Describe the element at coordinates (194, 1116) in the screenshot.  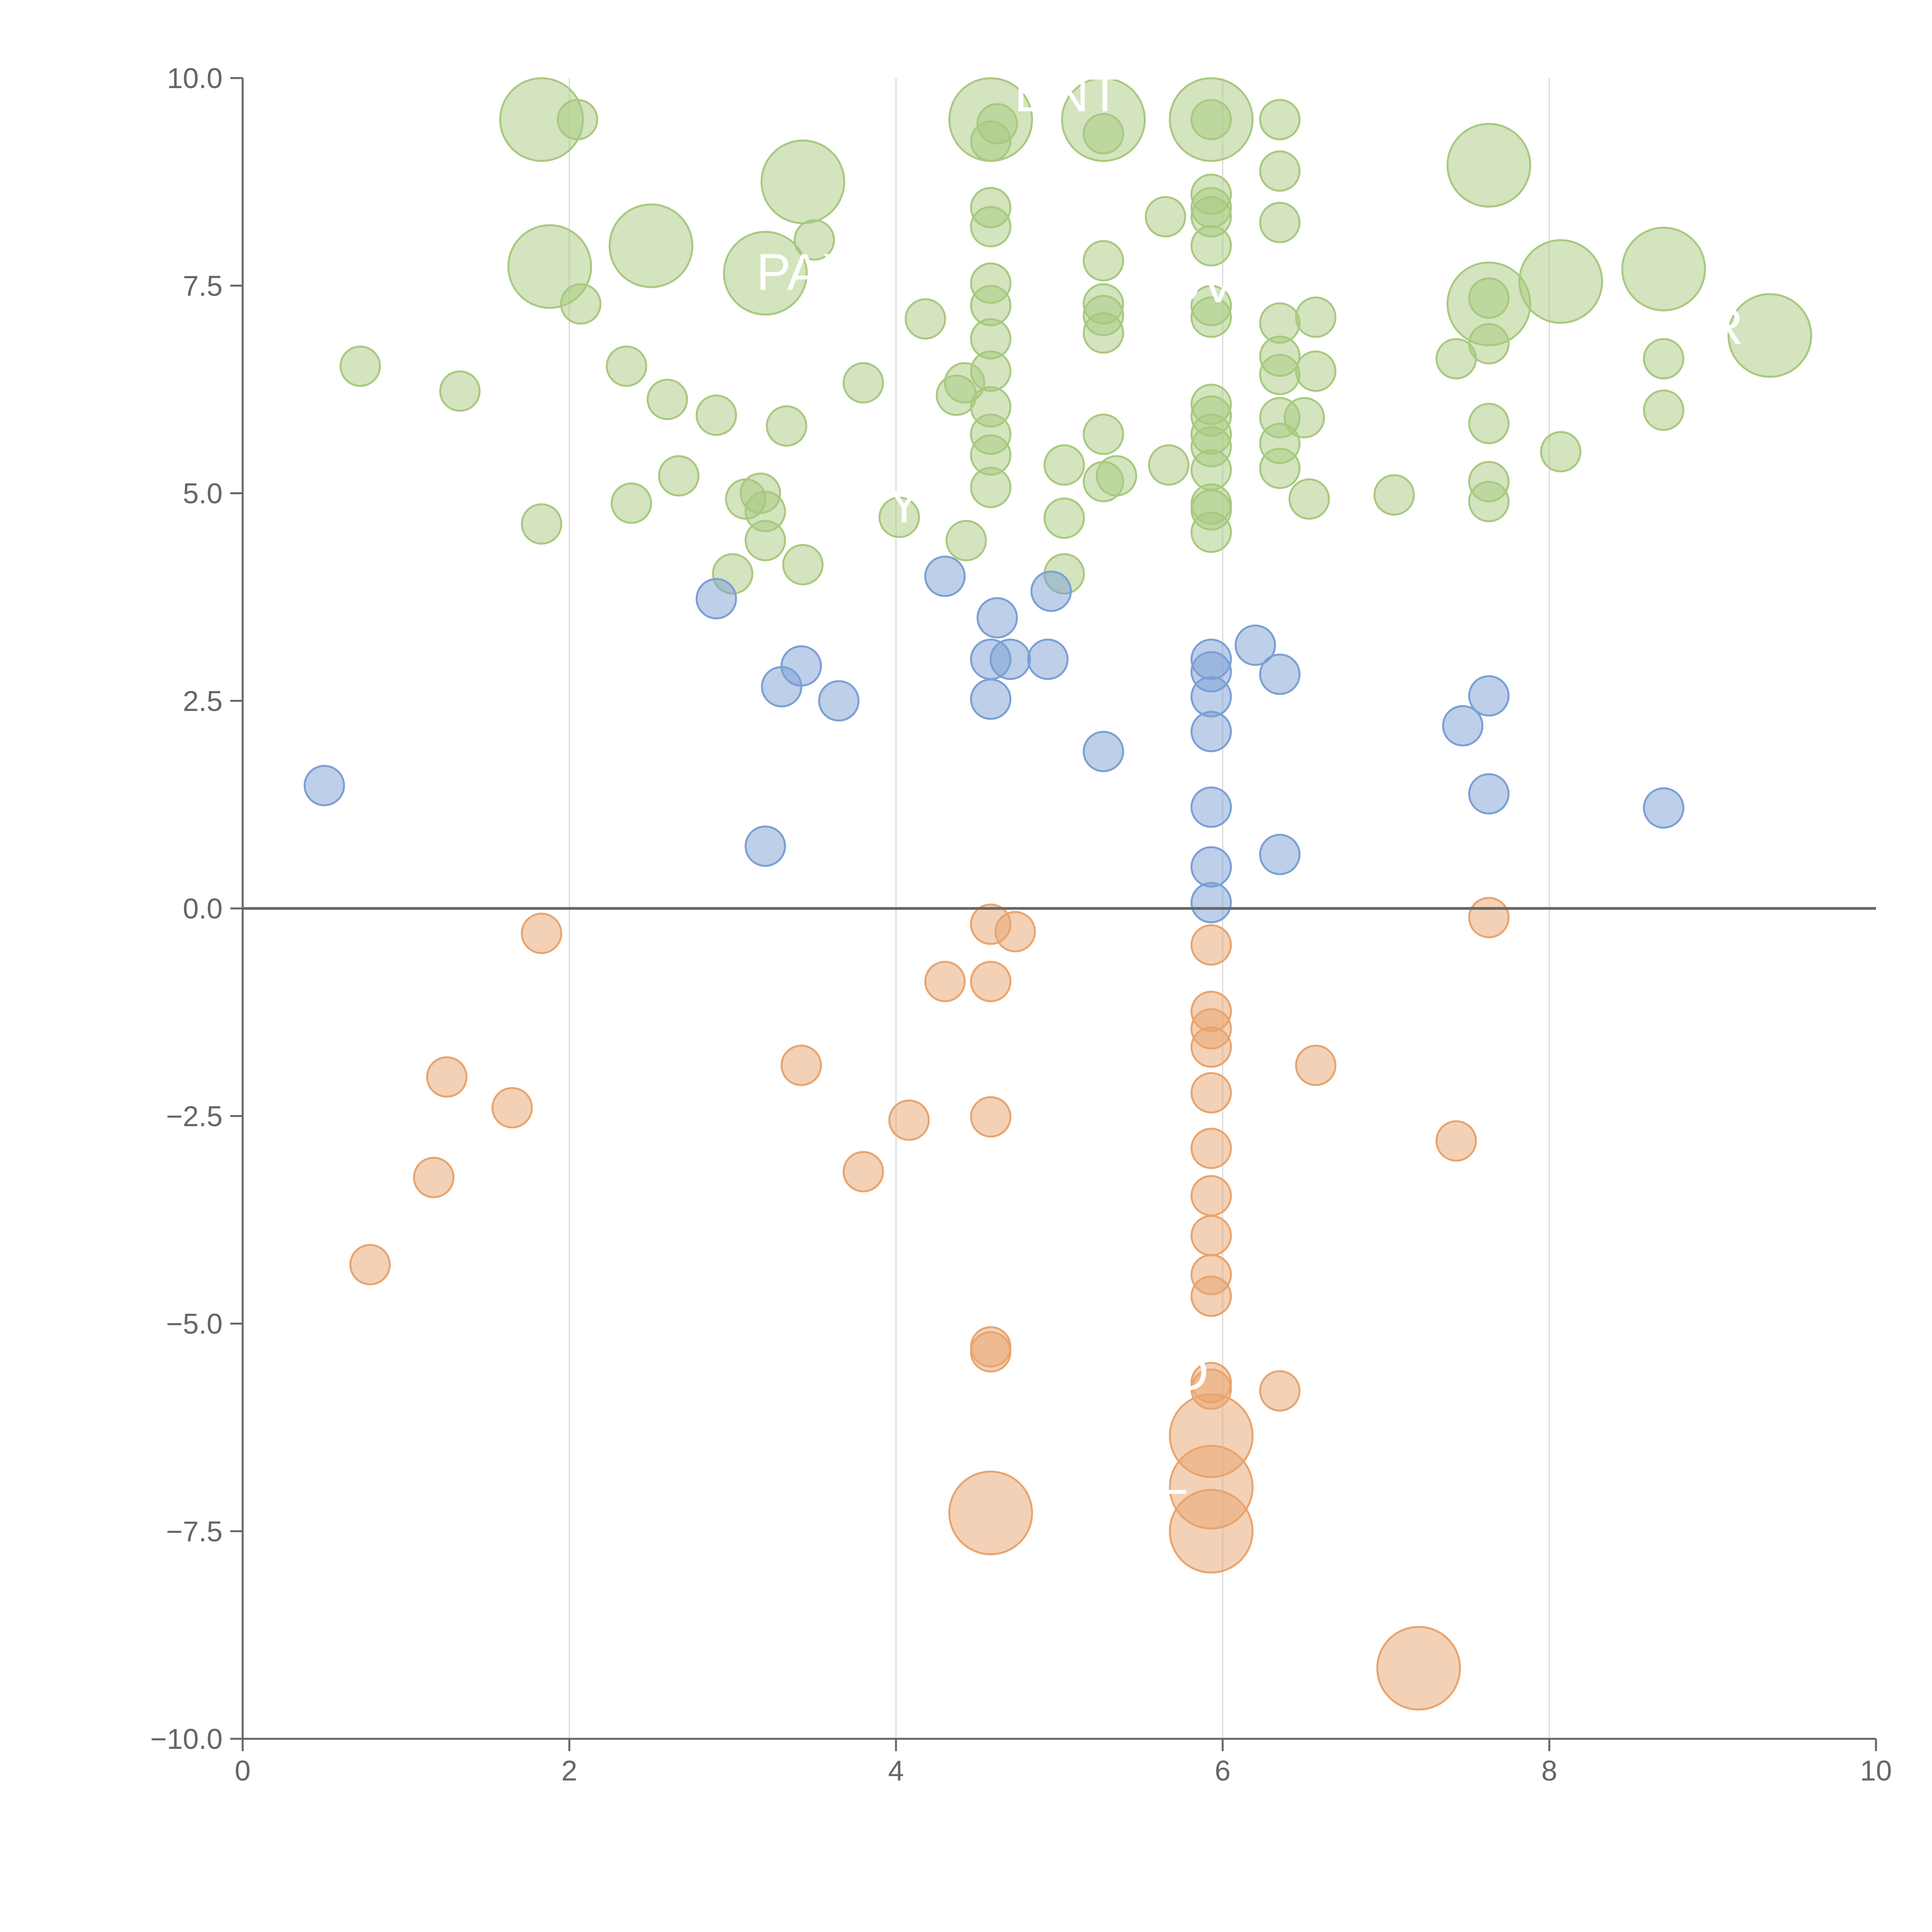
I see `y-tick-label: −2.5` at that location.